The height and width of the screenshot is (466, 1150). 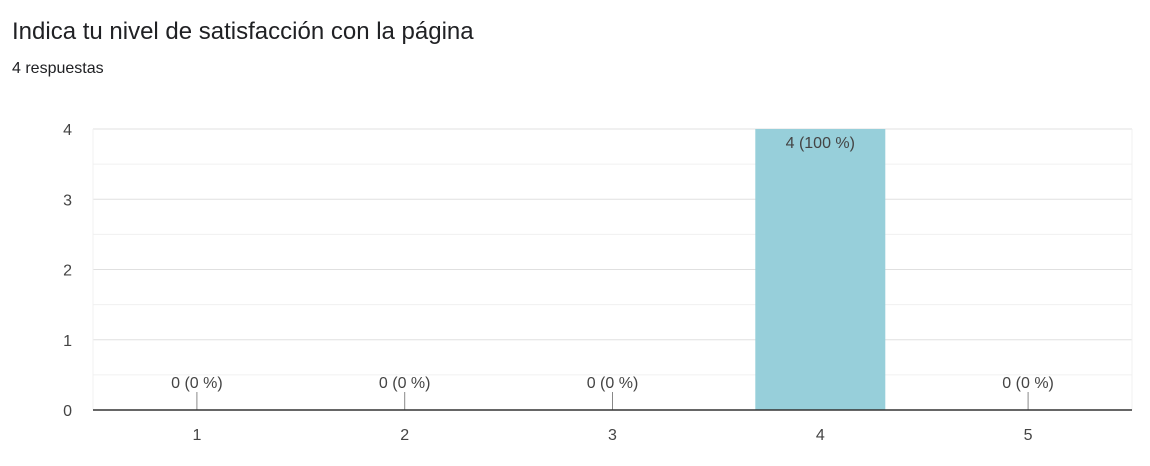 I want to click on y-tick-label: 2, so click(x=67, y=271).